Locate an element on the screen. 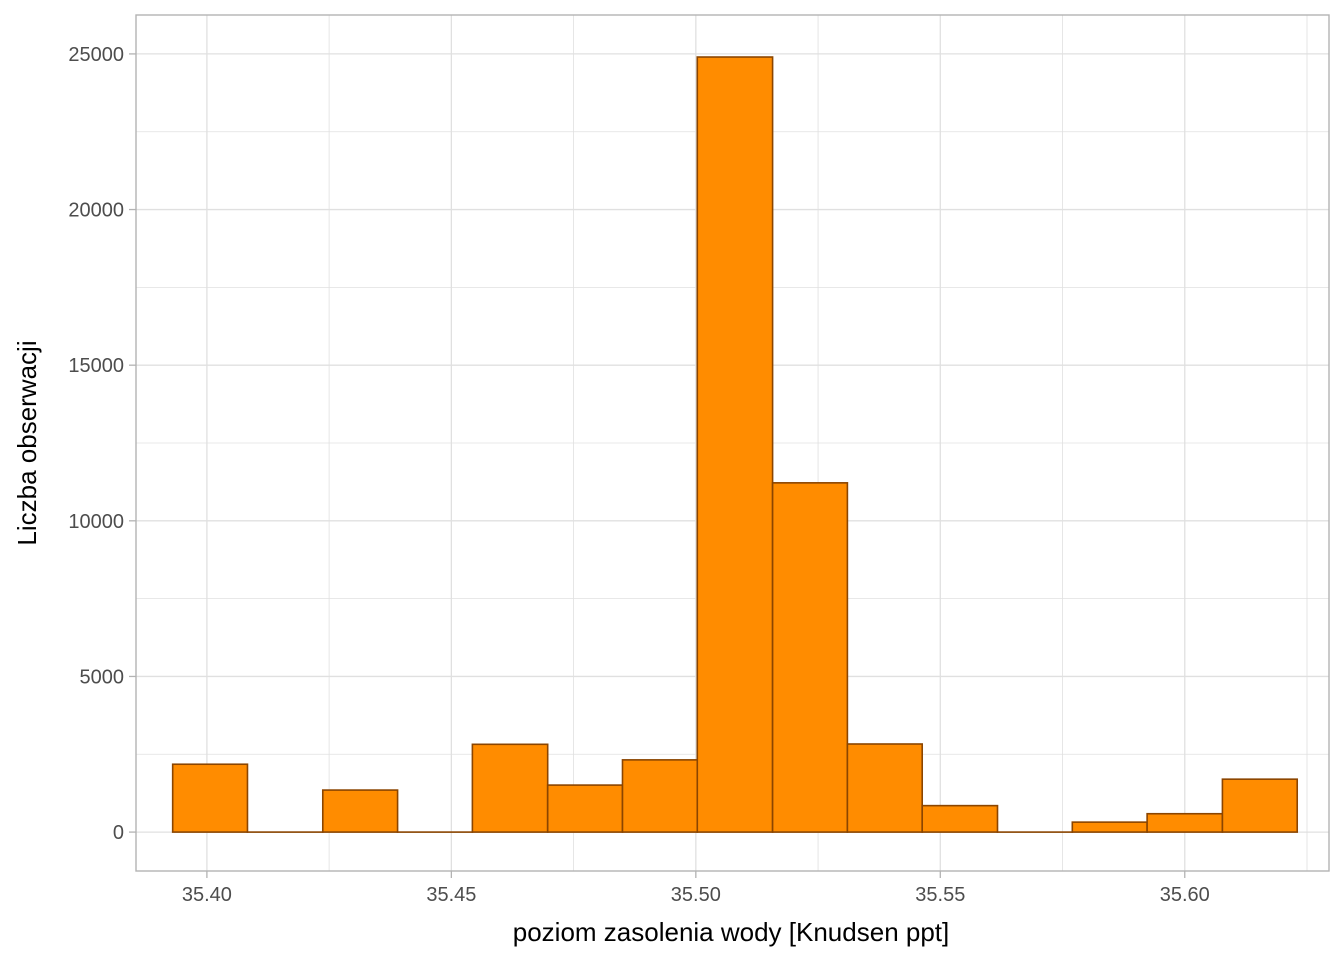 The height and width of the screenshot is (960, 1344). y-tick-label: 25000 is located at coordinates (96, 55).